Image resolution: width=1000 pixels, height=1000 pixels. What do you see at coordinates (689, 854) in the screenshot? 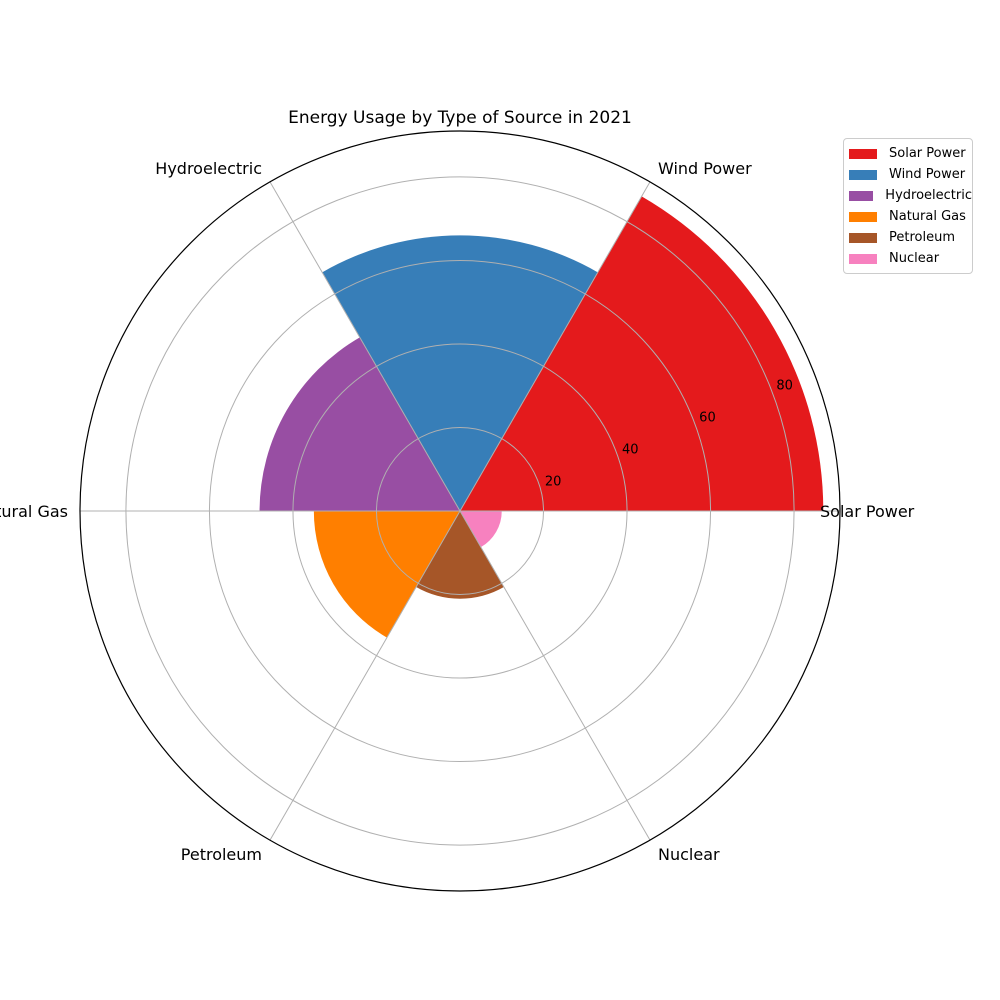
I see `category-label: Nuclear` at bounding box center [689, 854].